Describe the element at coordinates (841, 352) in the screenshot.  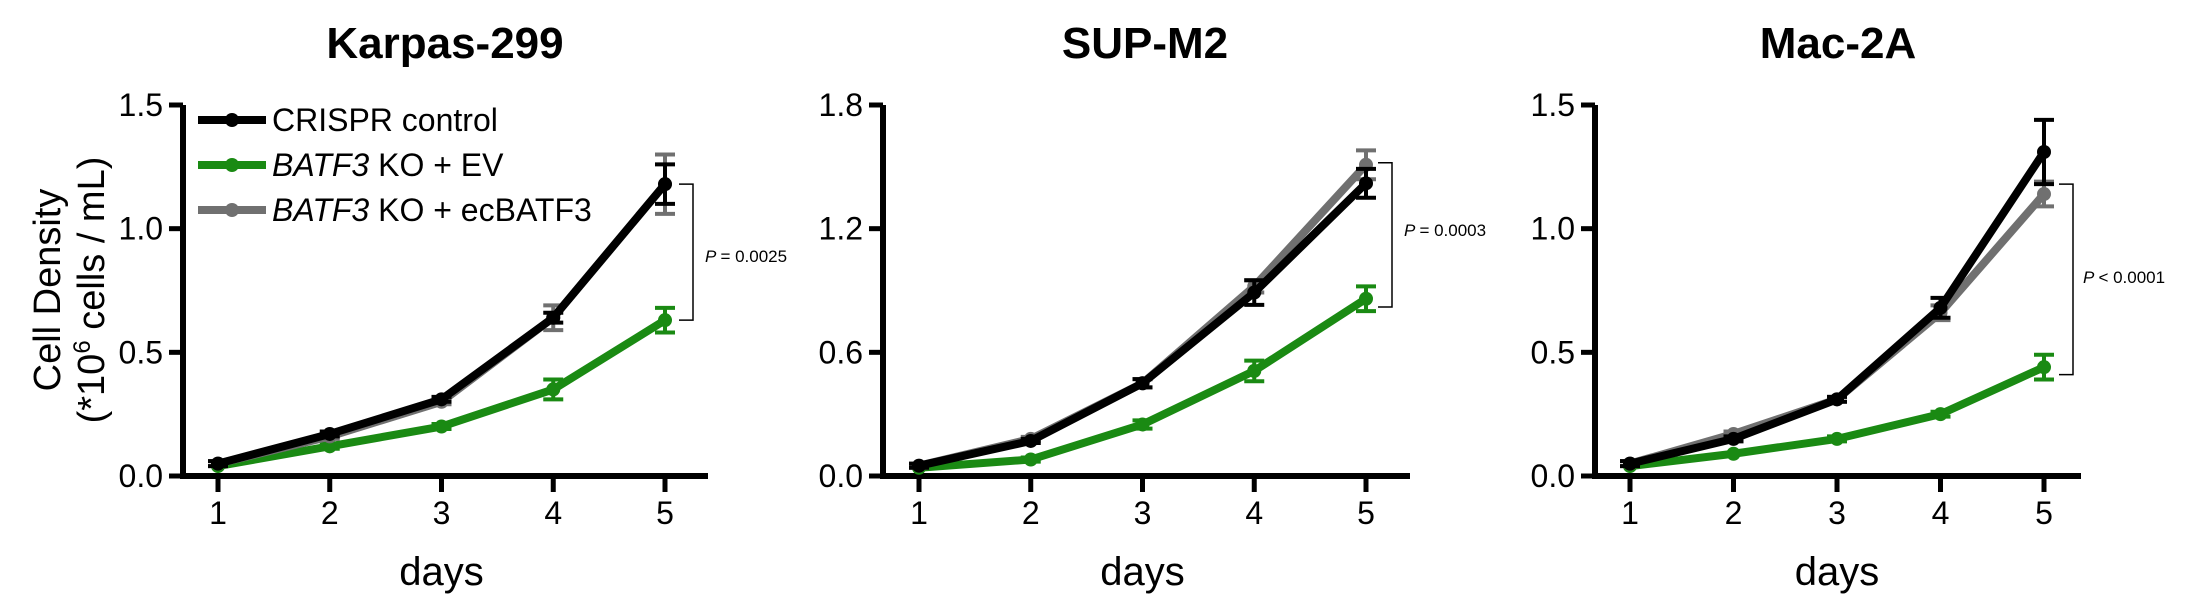
I see `y-tick-label: 0.6` at that location.